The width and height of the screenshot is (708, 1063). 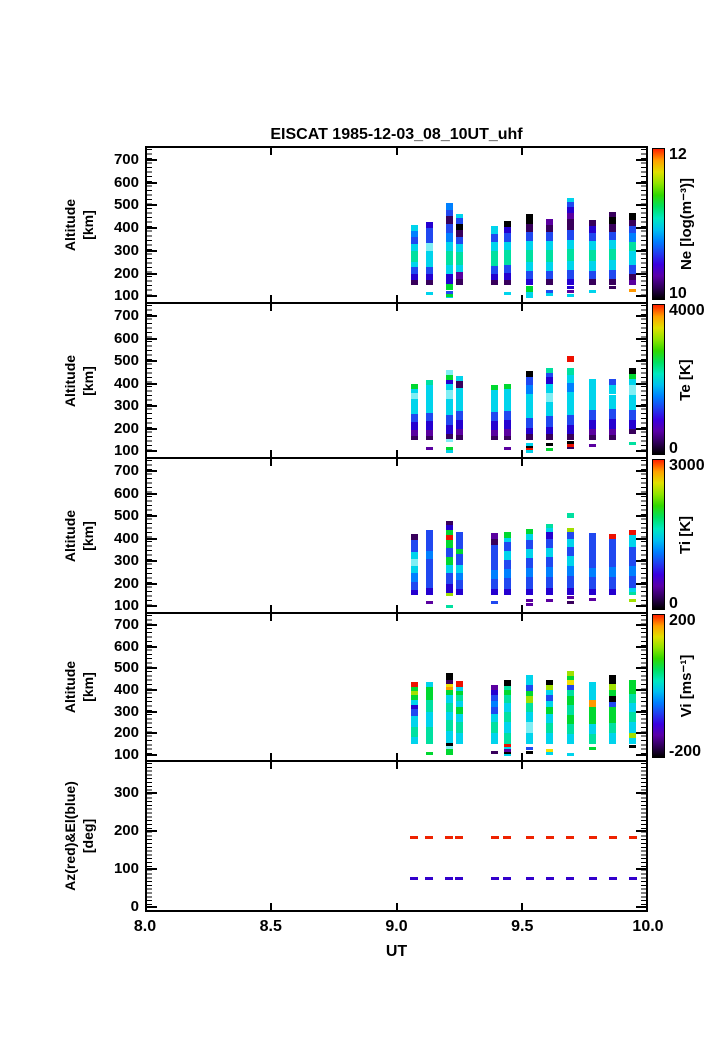 What do you see at coordinates (678, 154) in the screenshot?
I see `colorbar-max-label: 12` at bounding box center [678, 154].